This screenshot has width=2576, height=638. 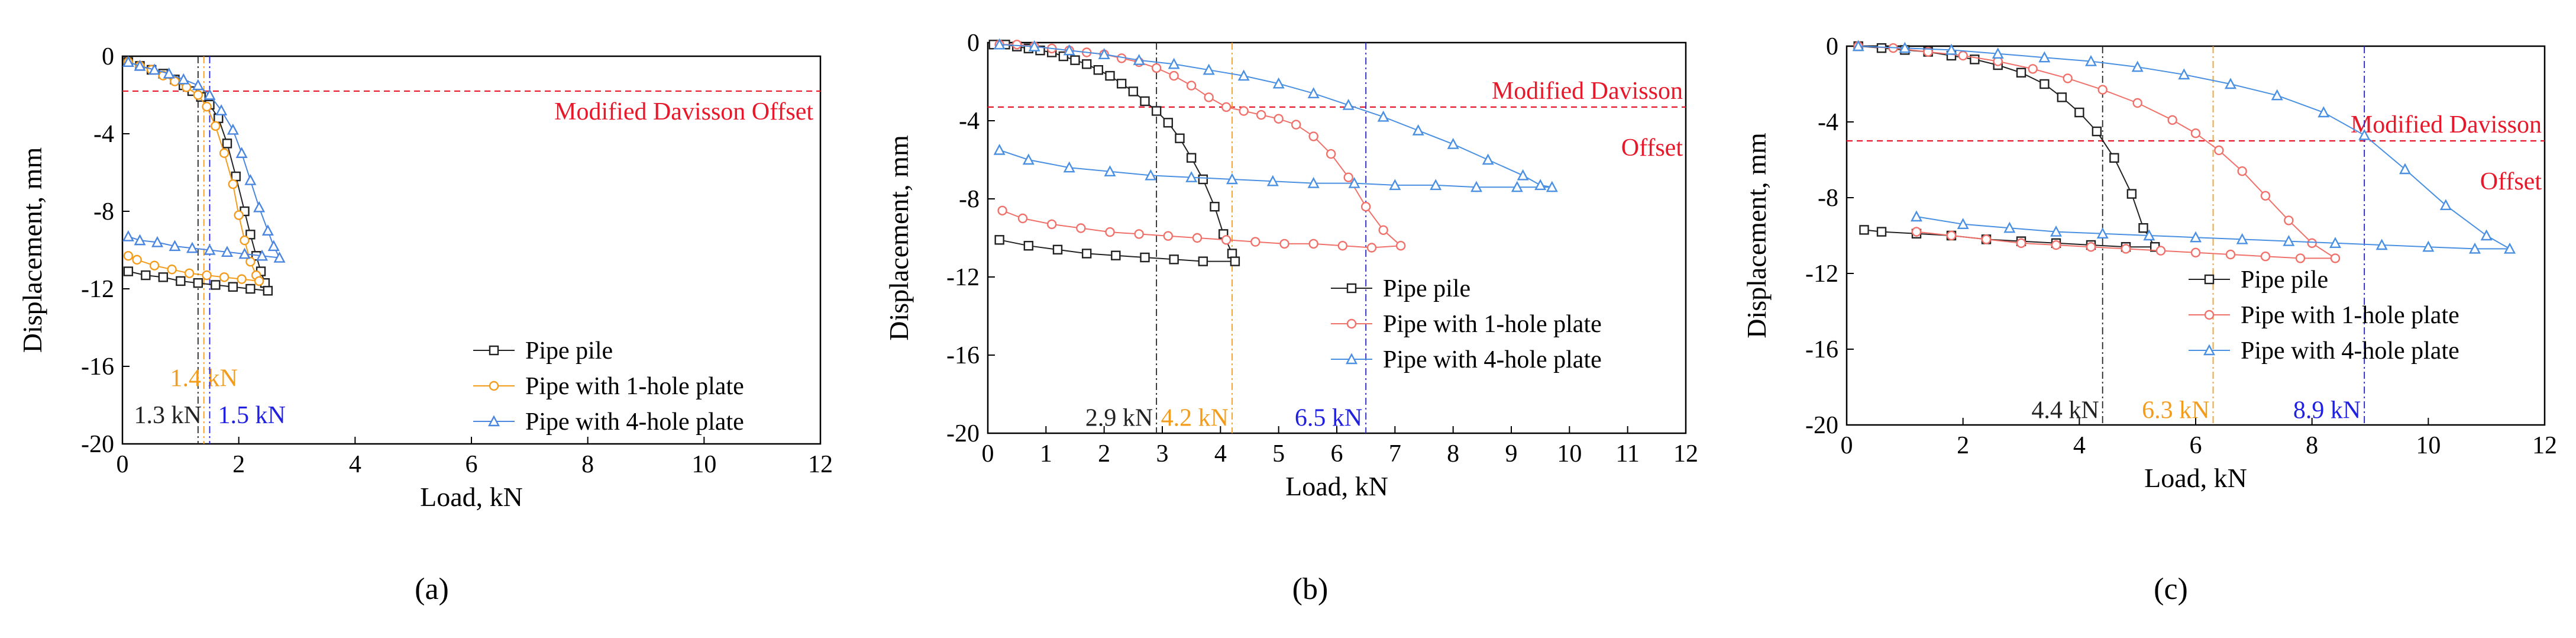 I want to click on y-axis-title: Displacement, mm, so click(x=1756, y=236).